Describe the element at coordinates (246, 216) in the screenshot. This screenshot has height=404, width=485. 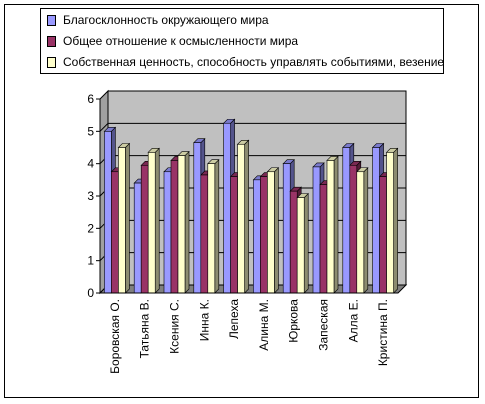
I see `bar-5-series-3-side` at that location.